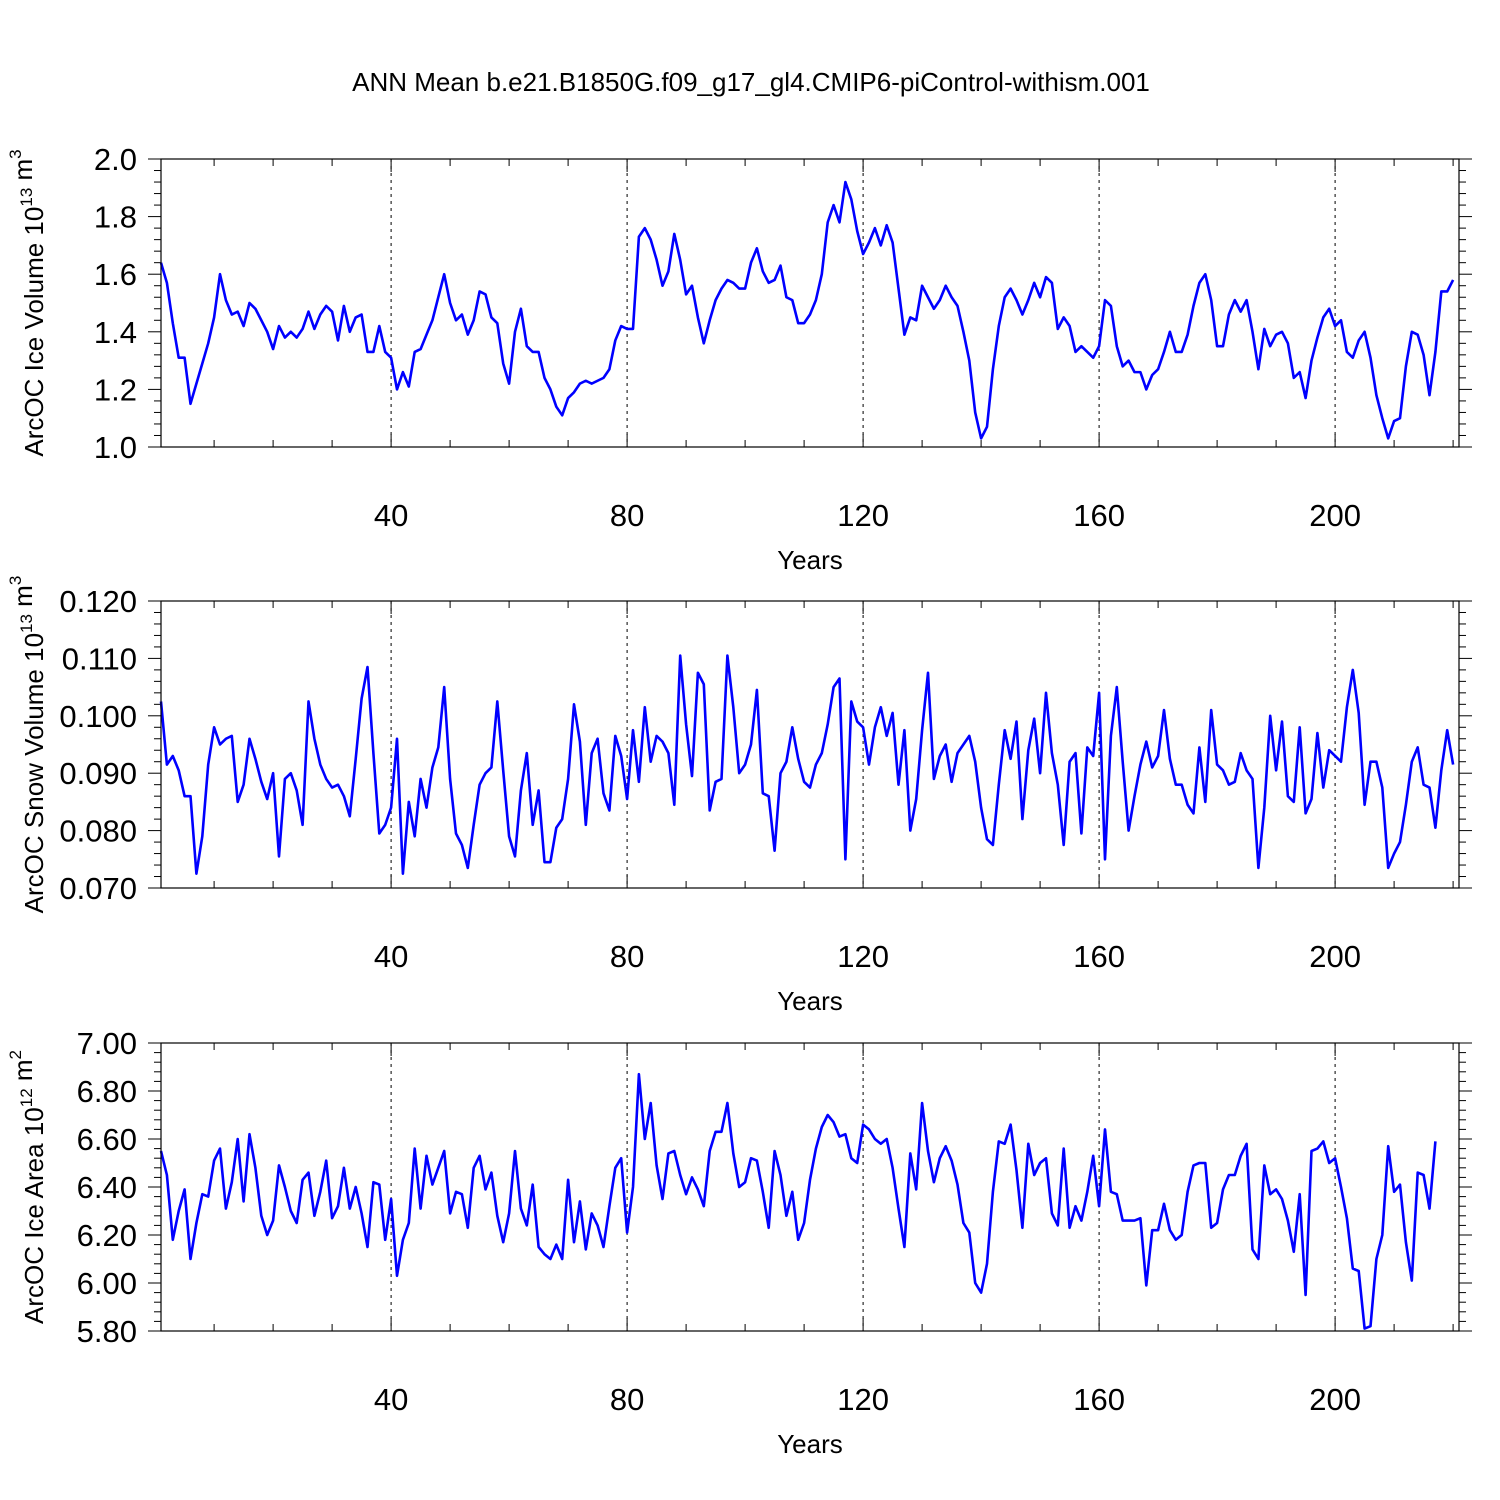 The width and height of the screenshot is (1500, 1500). What do you see at coordinates (107, 1331) in the screenshot?
I see `y-tick-label: 5.80` at bounding box center [107, 1331].